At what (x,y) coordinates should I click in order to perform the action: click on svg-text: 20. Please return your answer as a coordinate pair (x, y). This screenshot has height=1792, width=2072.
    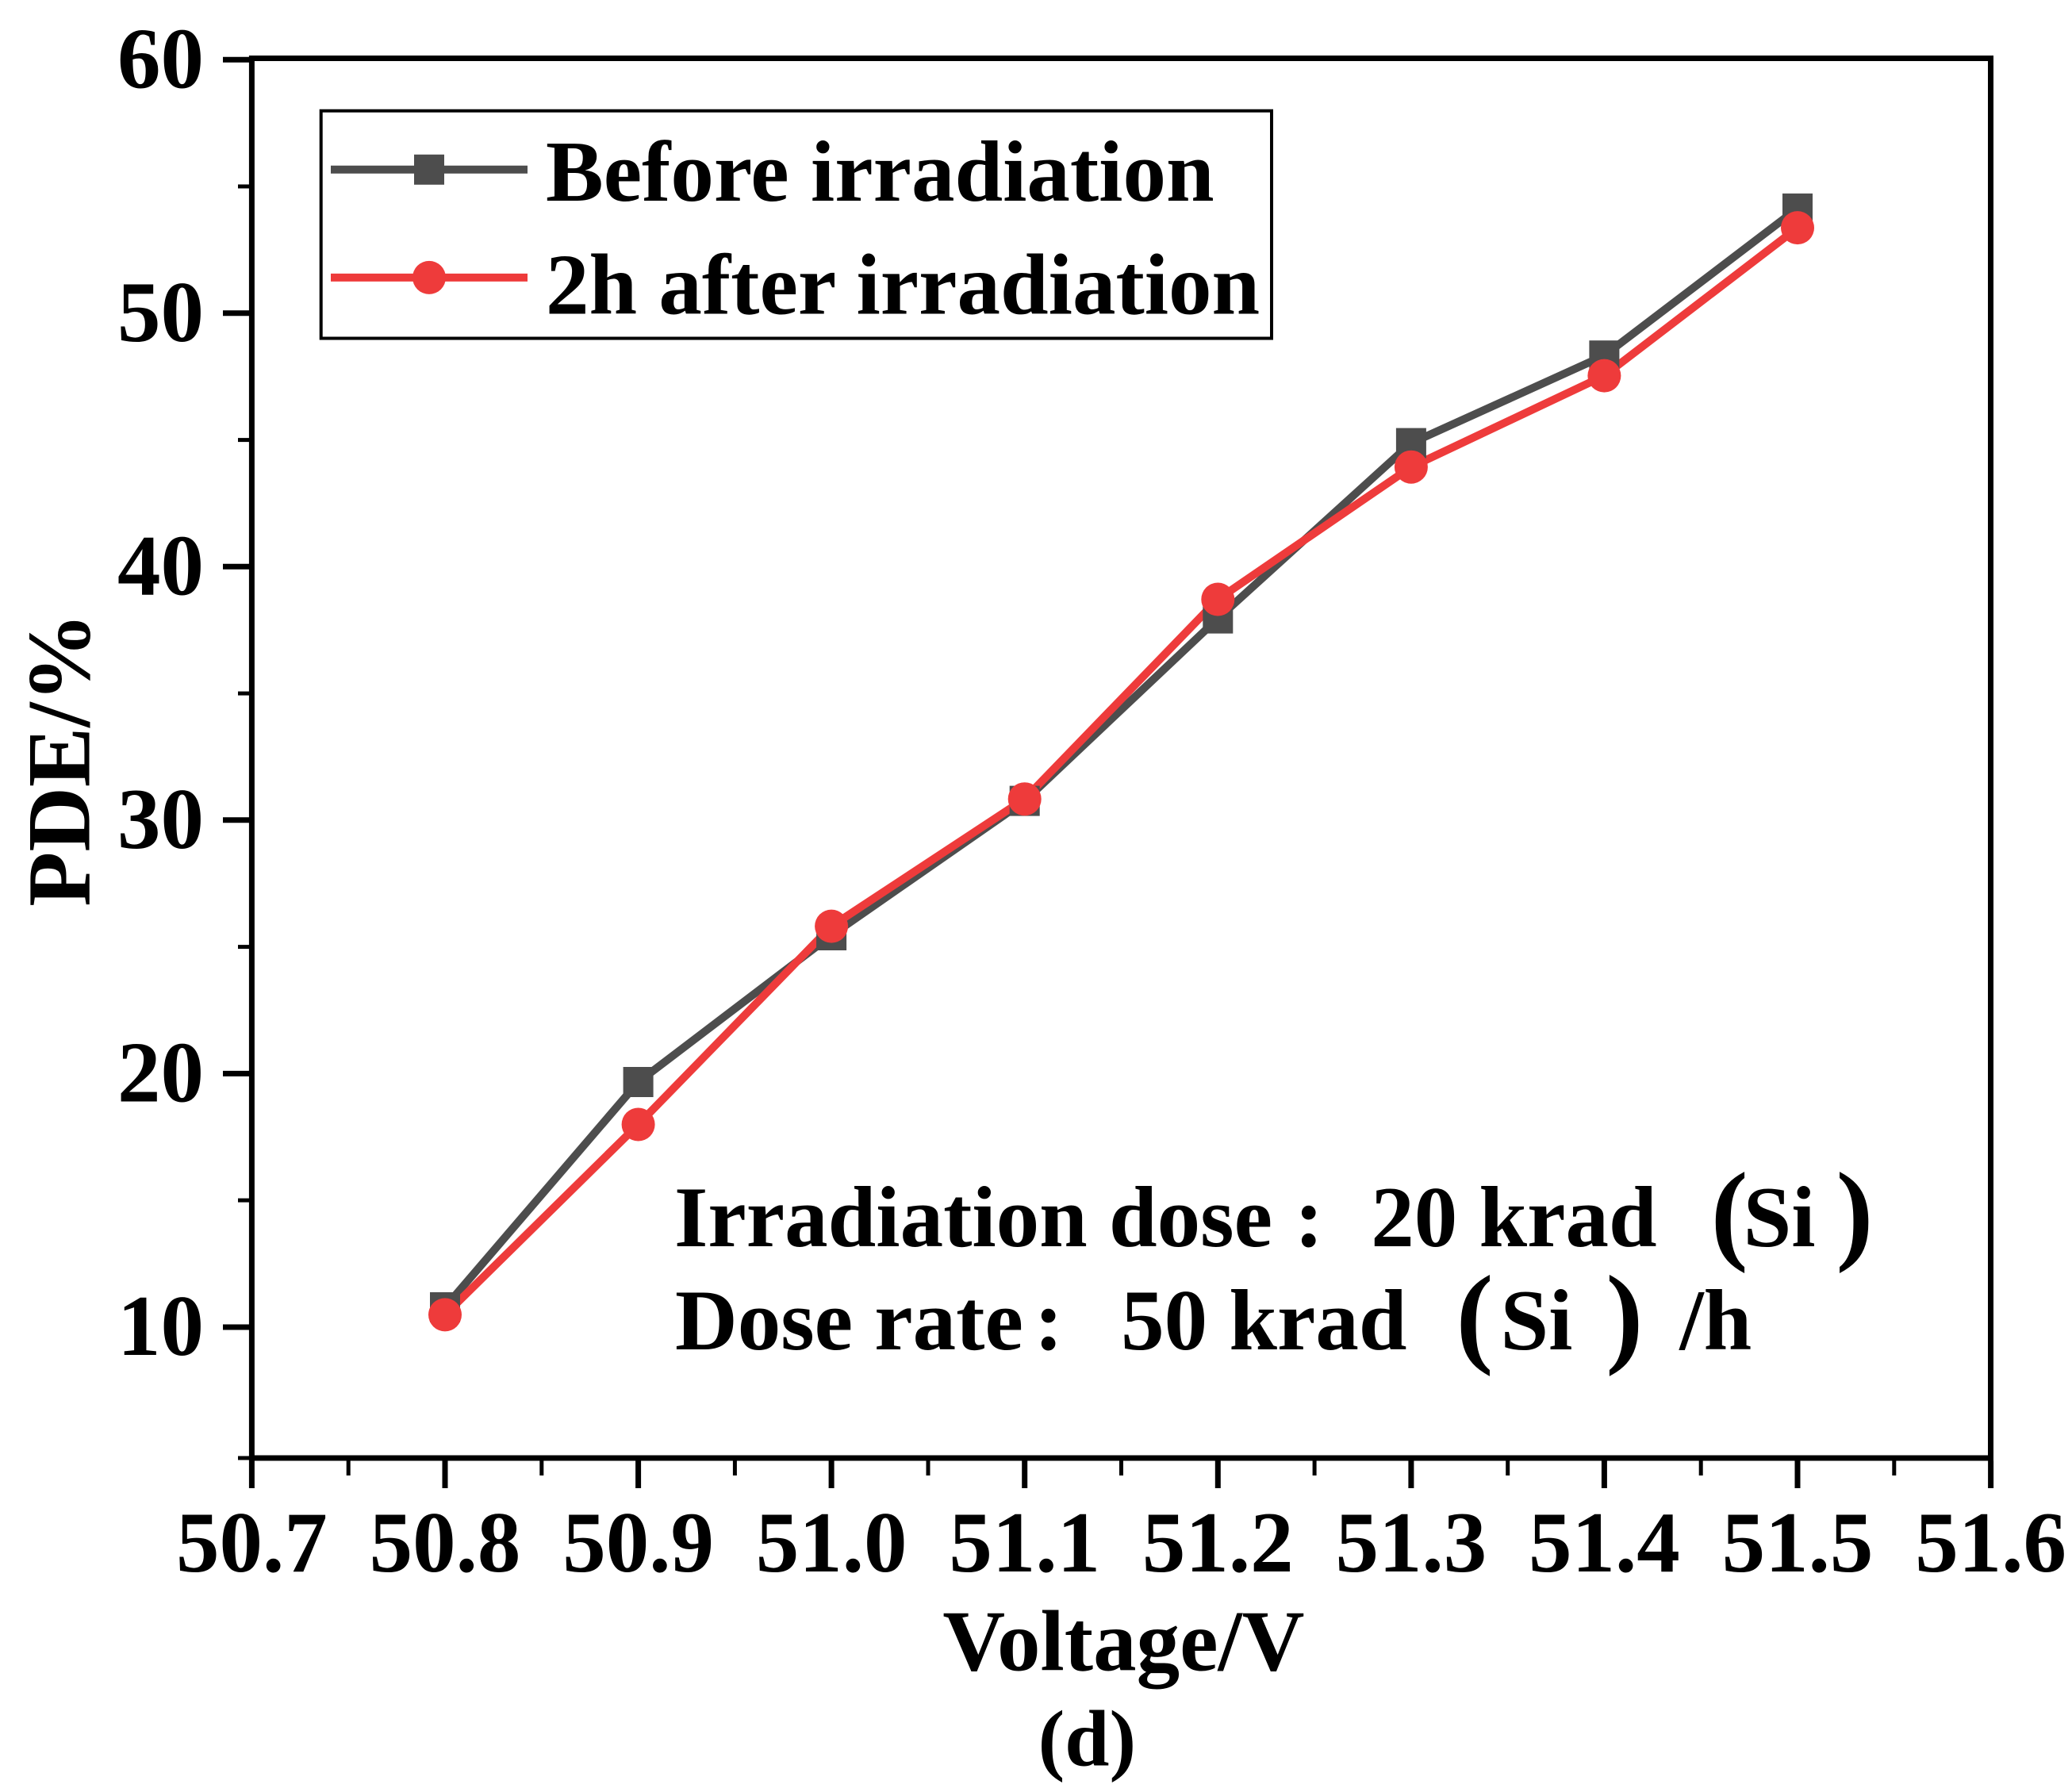
    Looking at the image, I should click on (160, 1072).